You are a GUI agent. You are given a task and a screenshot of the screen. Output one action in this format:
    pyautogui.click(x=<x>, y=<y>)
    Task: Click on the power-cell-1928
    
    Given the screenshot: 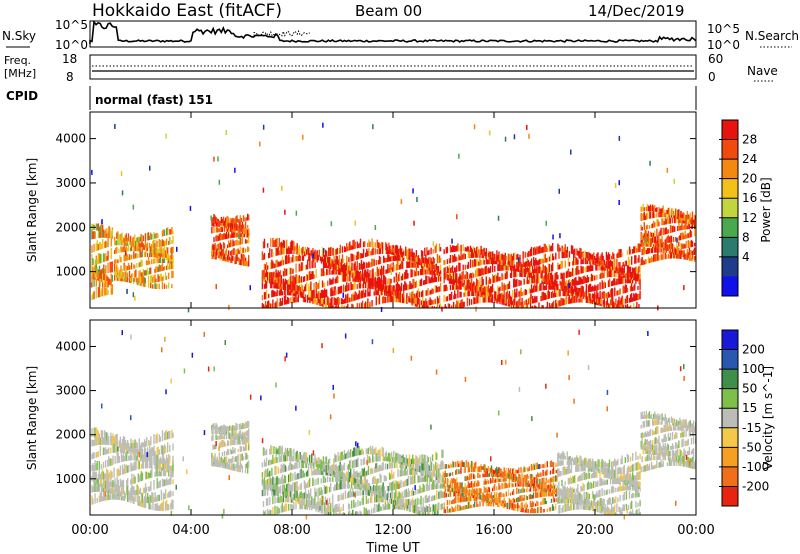 What is the action you would take?
    pyautogui.click(x=450, y=287)
    